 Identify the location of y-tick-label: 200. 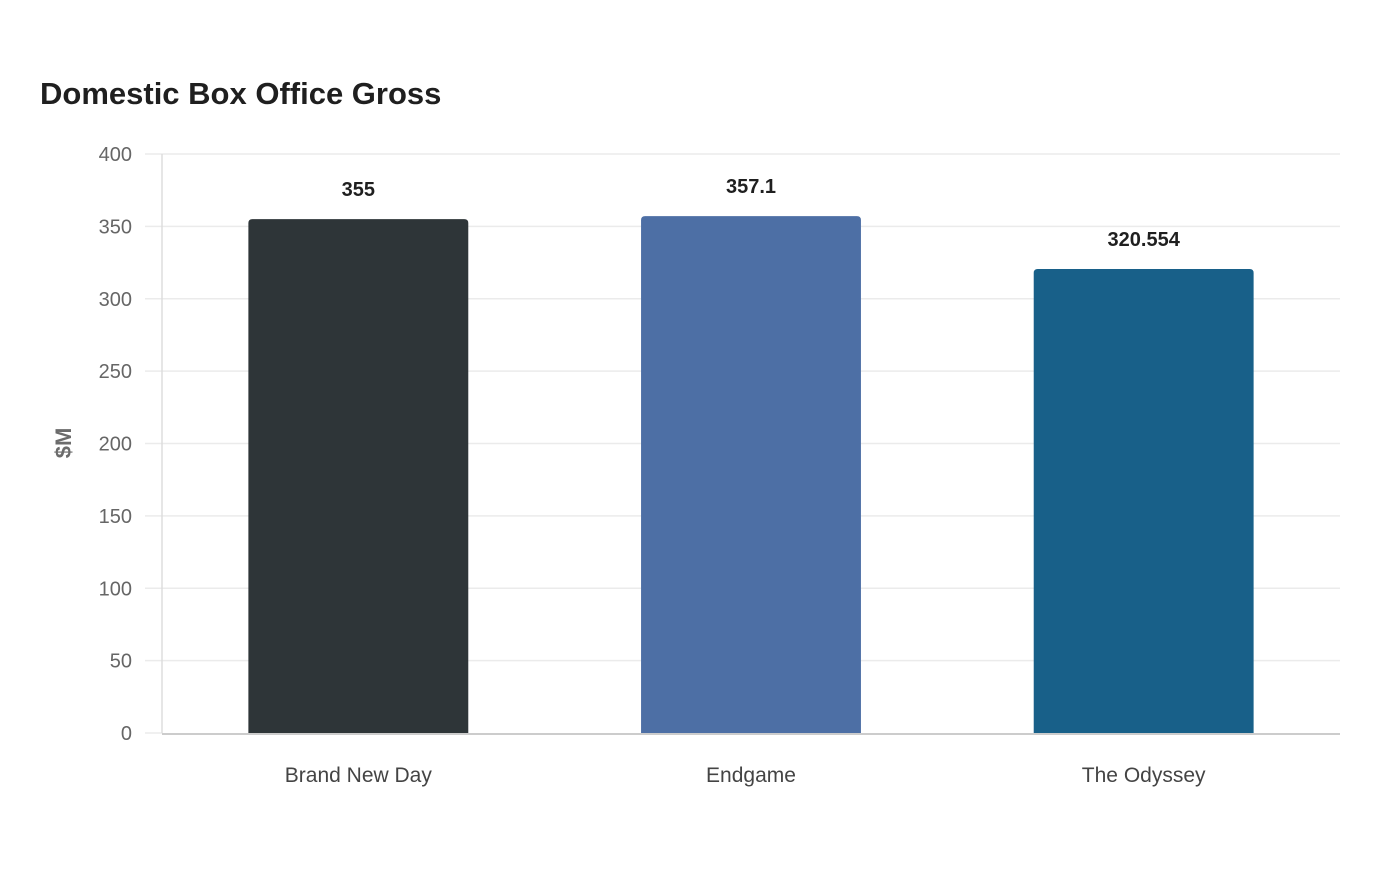
(115, 445).